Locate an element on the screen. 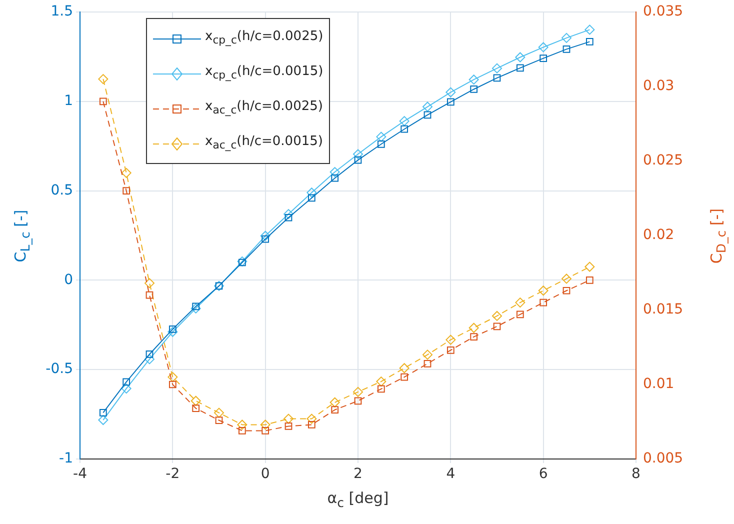 The height and width of the screenshot is (524, 734). y2-tick-label: 0.035 is located at coordinates (663, 12).